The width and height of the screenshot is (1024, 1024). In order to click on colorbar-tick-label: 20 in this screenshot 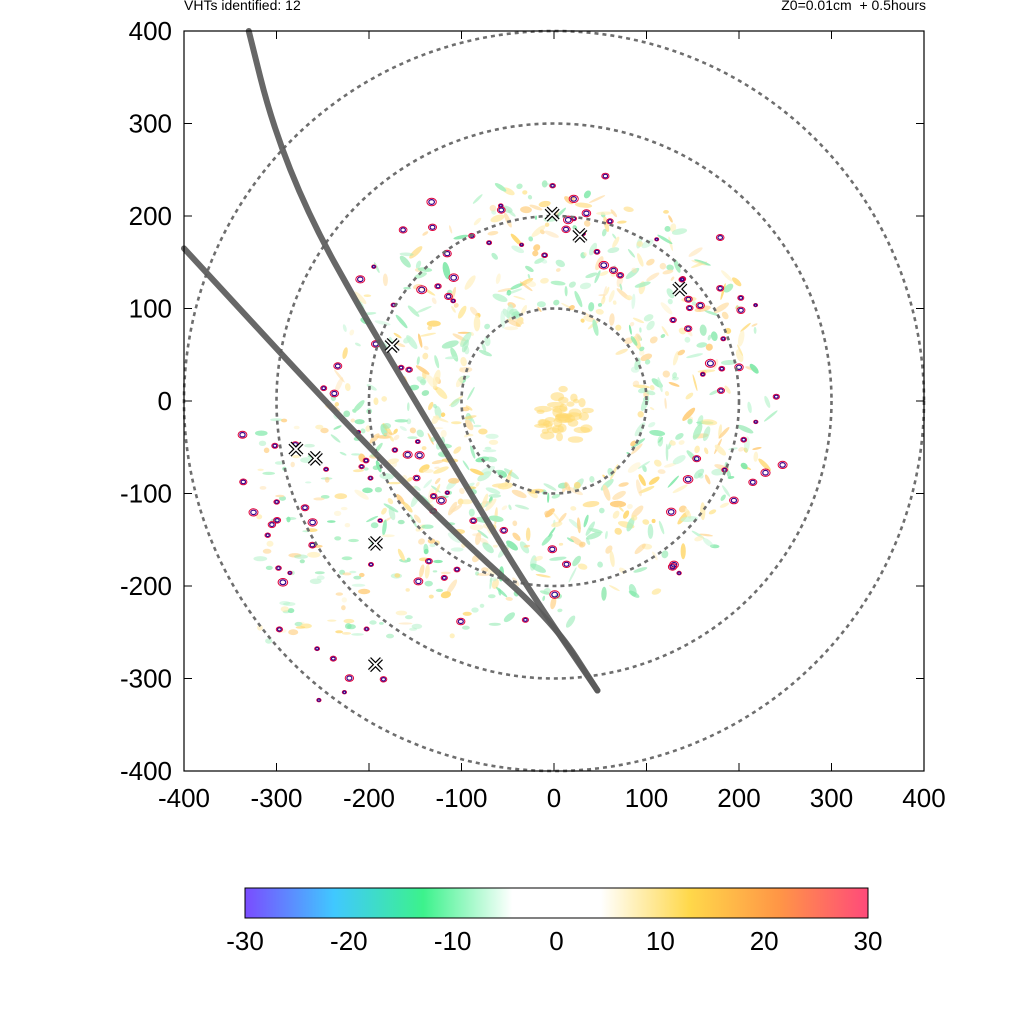, I will do `click(764, 941)`.